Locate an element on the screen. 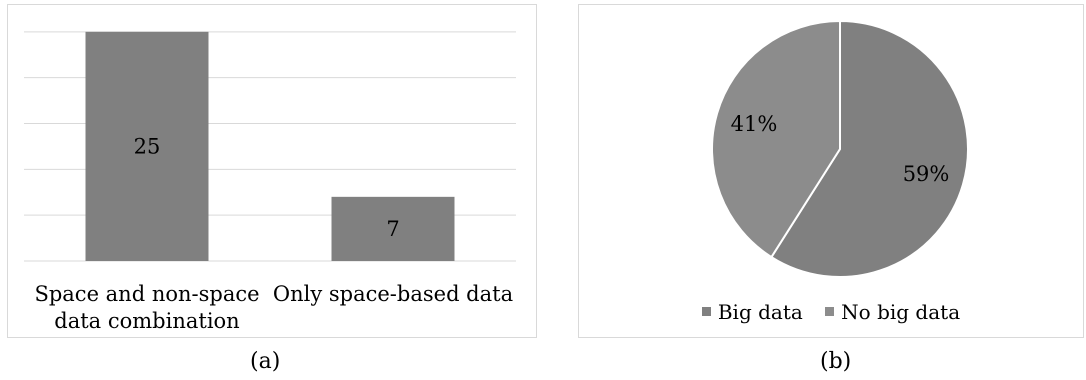 The width and height of the screenshot is (1086, 380). legend-swatch-no-big-data is located at coordinates (830, 311).